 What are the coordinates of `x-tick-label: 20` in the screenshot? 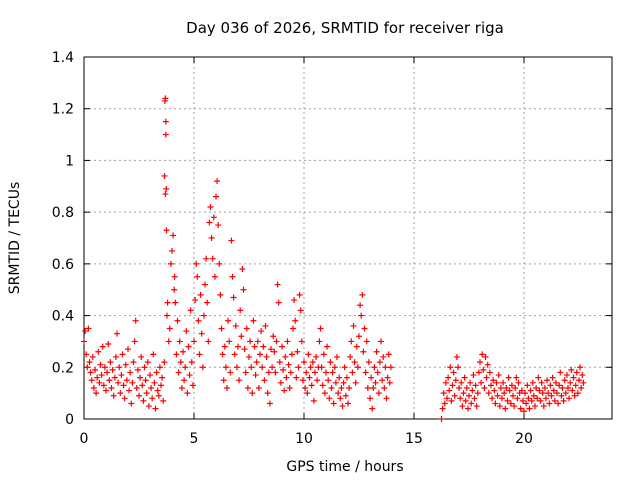 It's located at (524, 439).